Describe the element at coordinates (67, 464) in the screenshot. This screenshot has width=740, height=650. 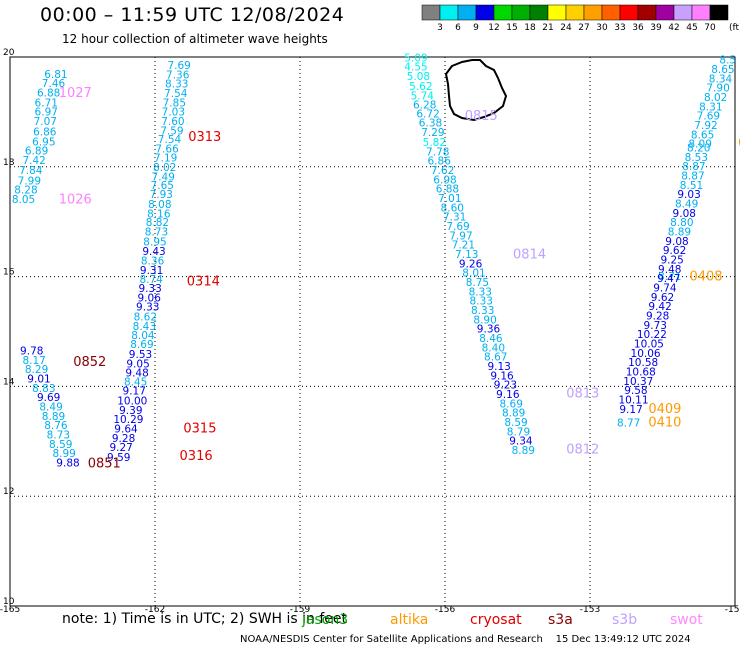
I see `wave-height-point: 9.88` at that location.